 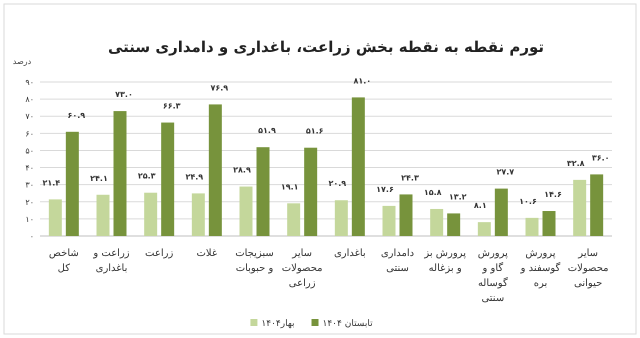 What do you see at coordinates (397, 261) in the screenshot?
I see `x-tick-label: دامداری سنتی` at bounding box center [397, 261].